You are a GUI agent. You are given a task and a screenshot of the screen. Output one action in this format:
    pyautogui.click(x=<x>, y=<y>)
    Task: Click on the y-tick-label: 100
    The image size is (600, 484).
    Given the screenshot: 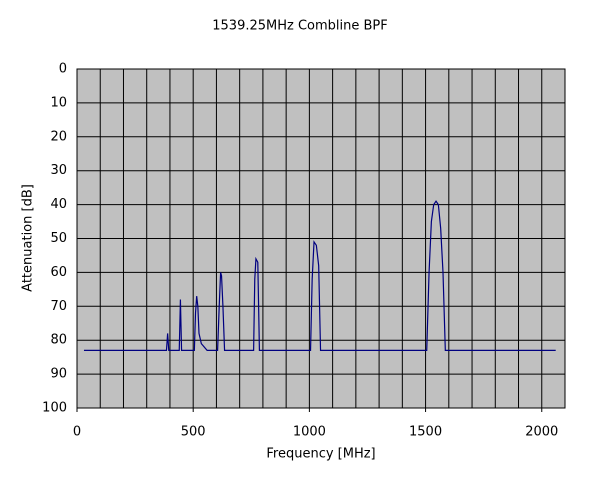 What is the action you would take?
    pyautogui.click(x=54, y=408)
    